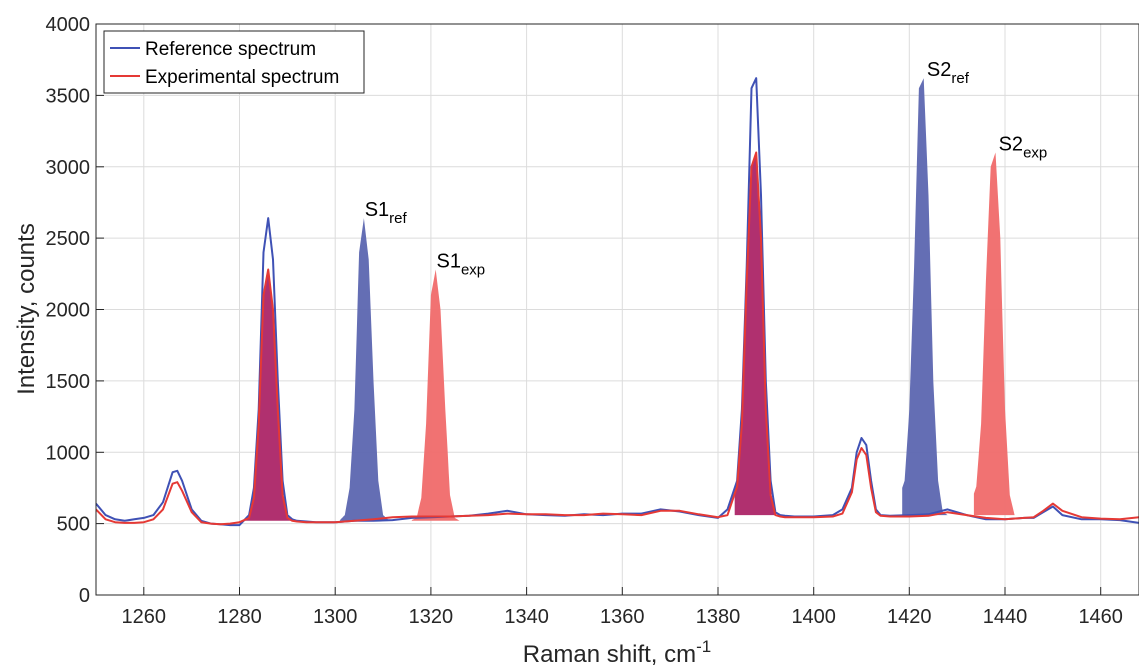 The image size is (1139, 668). Describe the element at coordinates (230, 49) in the screenshot. I see `legend-label-reference: Reference spectrum` at that location.